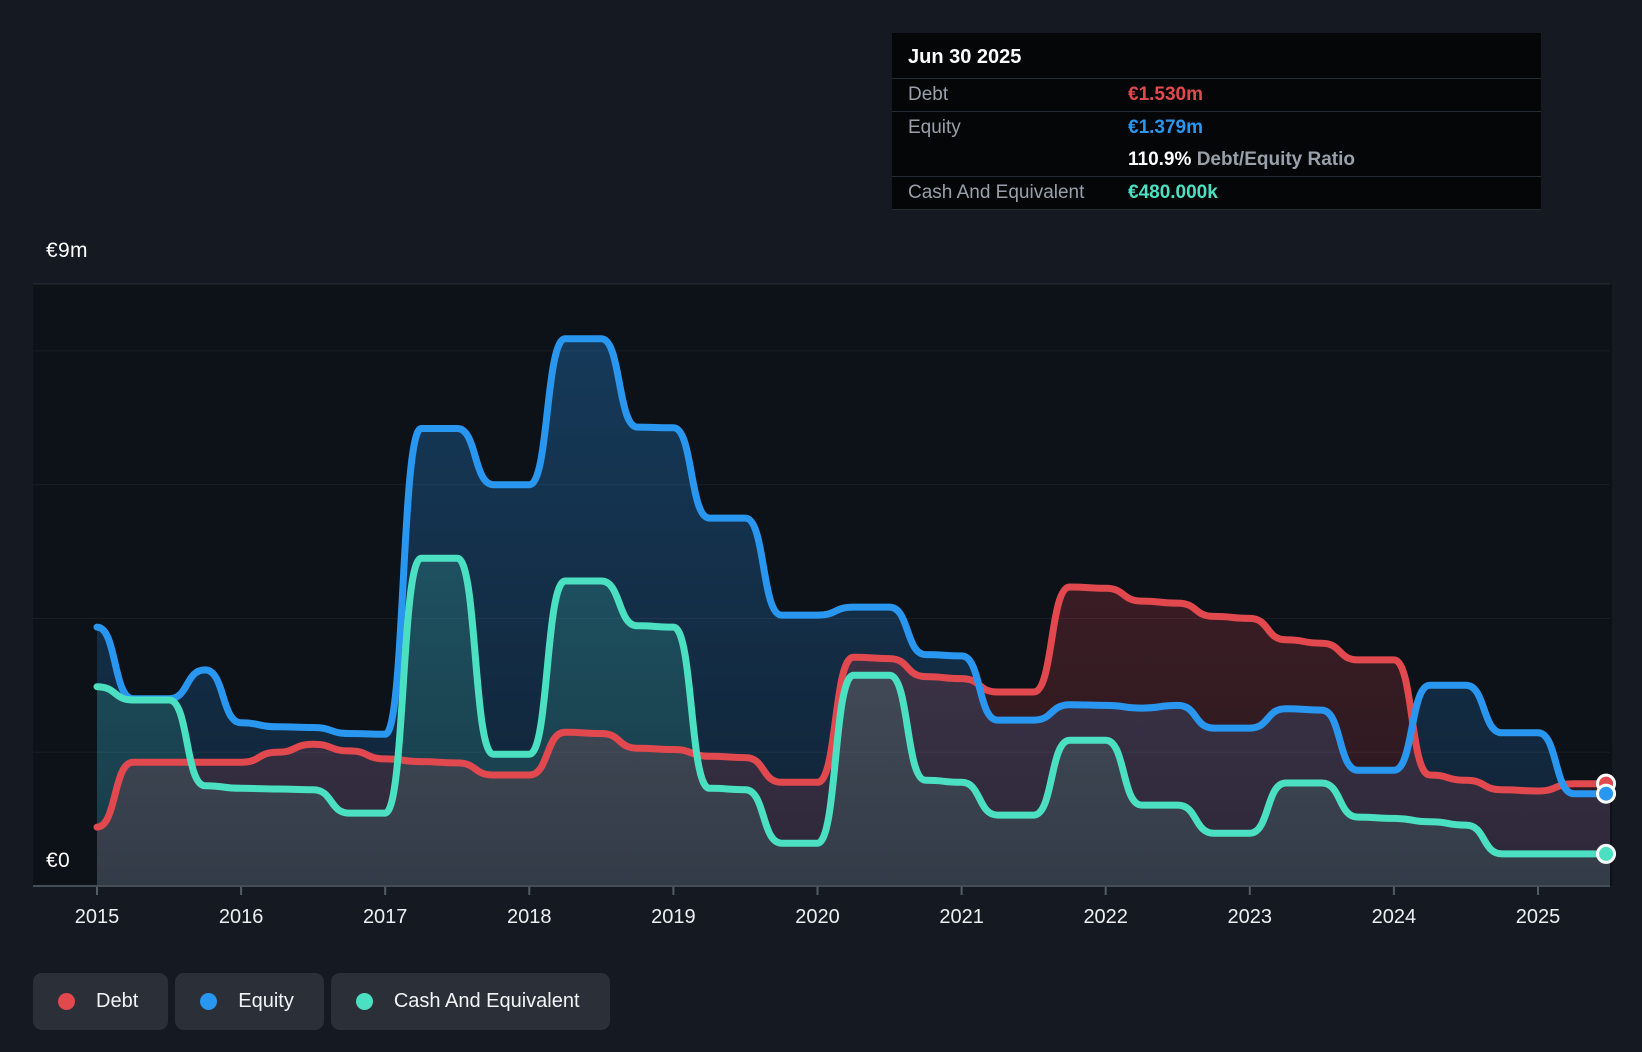  Describe the element at coordinates (817, 917) in the screenshot. I see `x-axis-label-2020: 2020` at that location.